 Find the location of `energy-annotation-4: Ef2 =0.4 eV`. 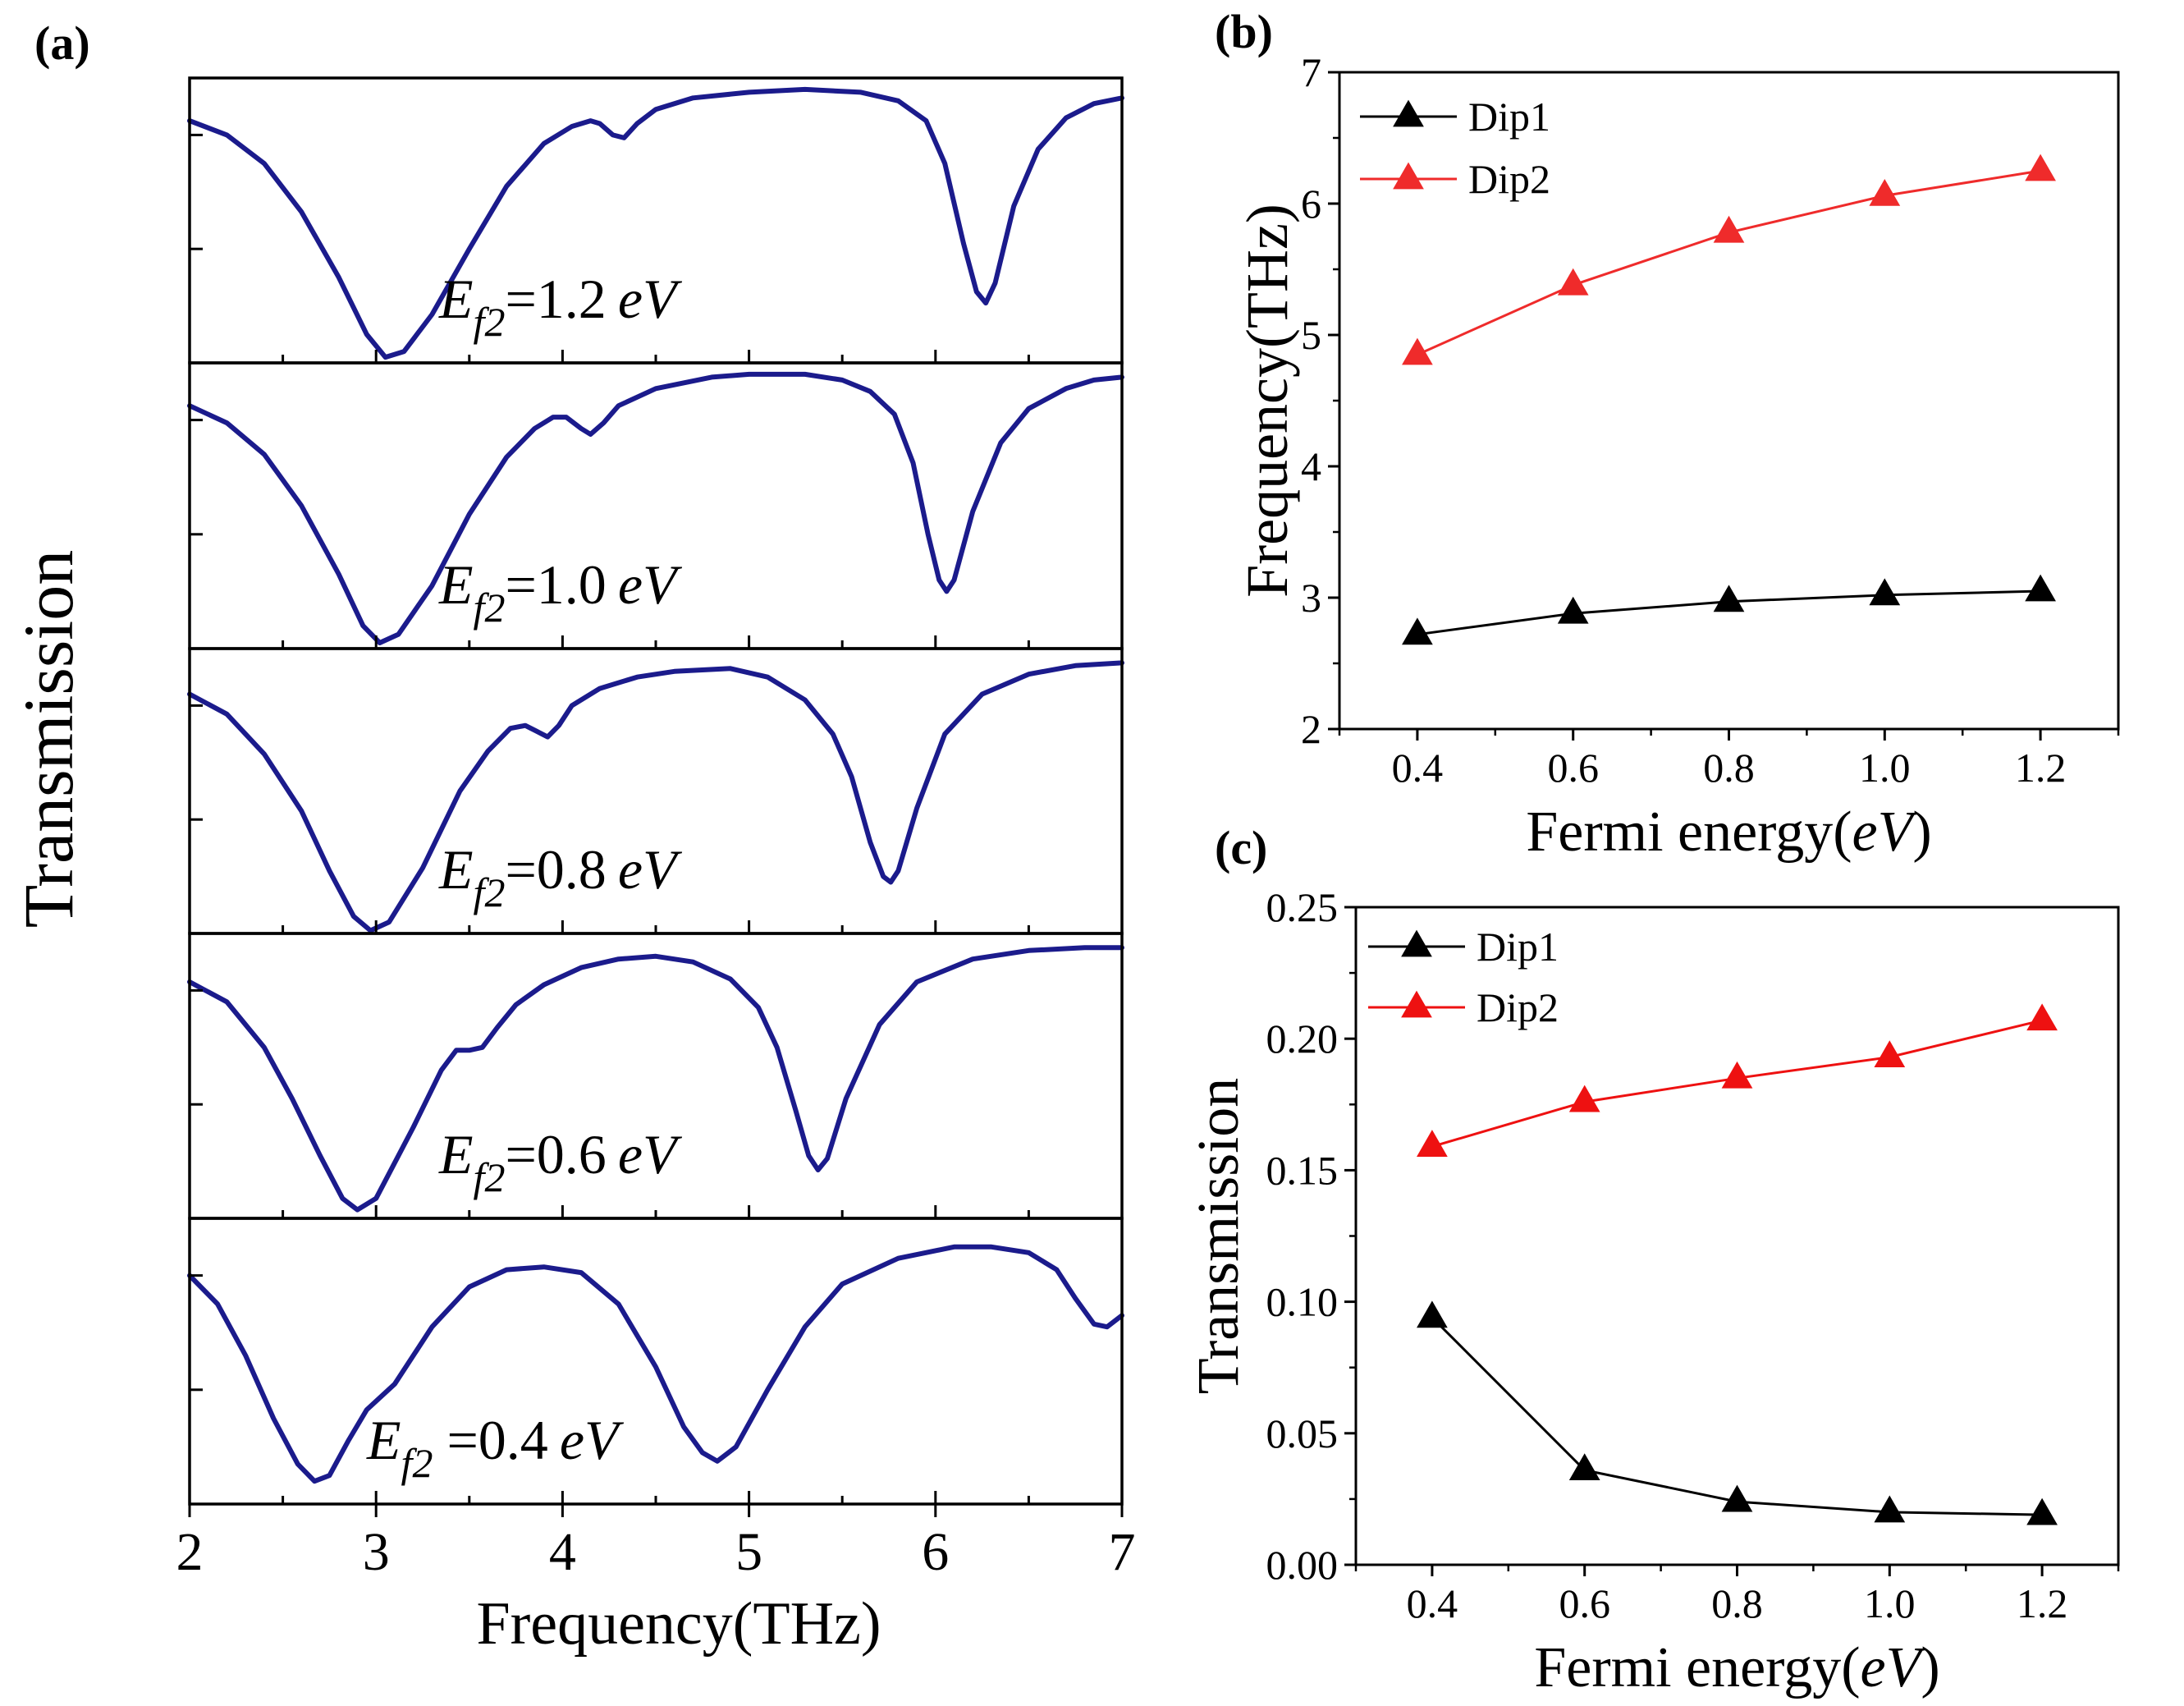

energy-annotation-4: Ef2 =0.4 eV is located at coordinates (495, 1448).